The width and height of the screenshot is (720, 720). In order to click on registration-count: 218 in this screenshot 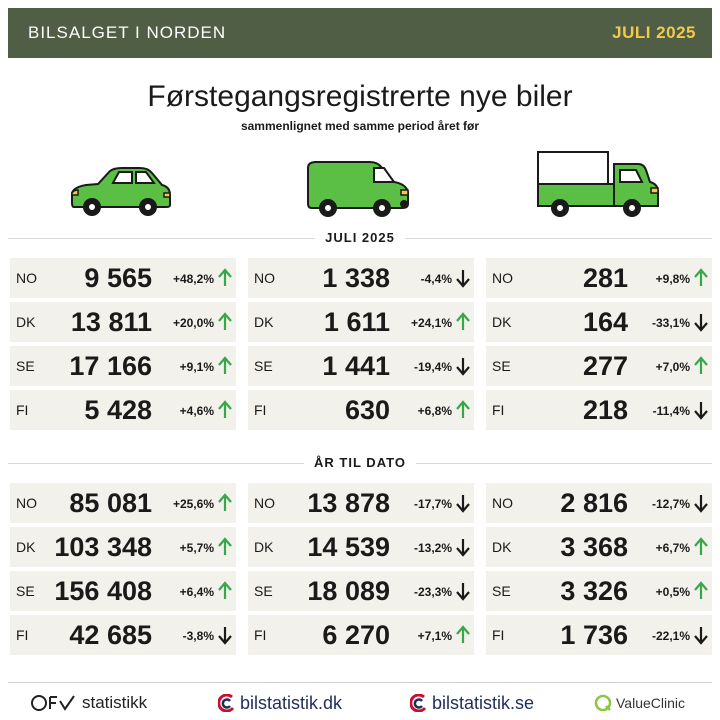, I will do `click(605, 410)`.